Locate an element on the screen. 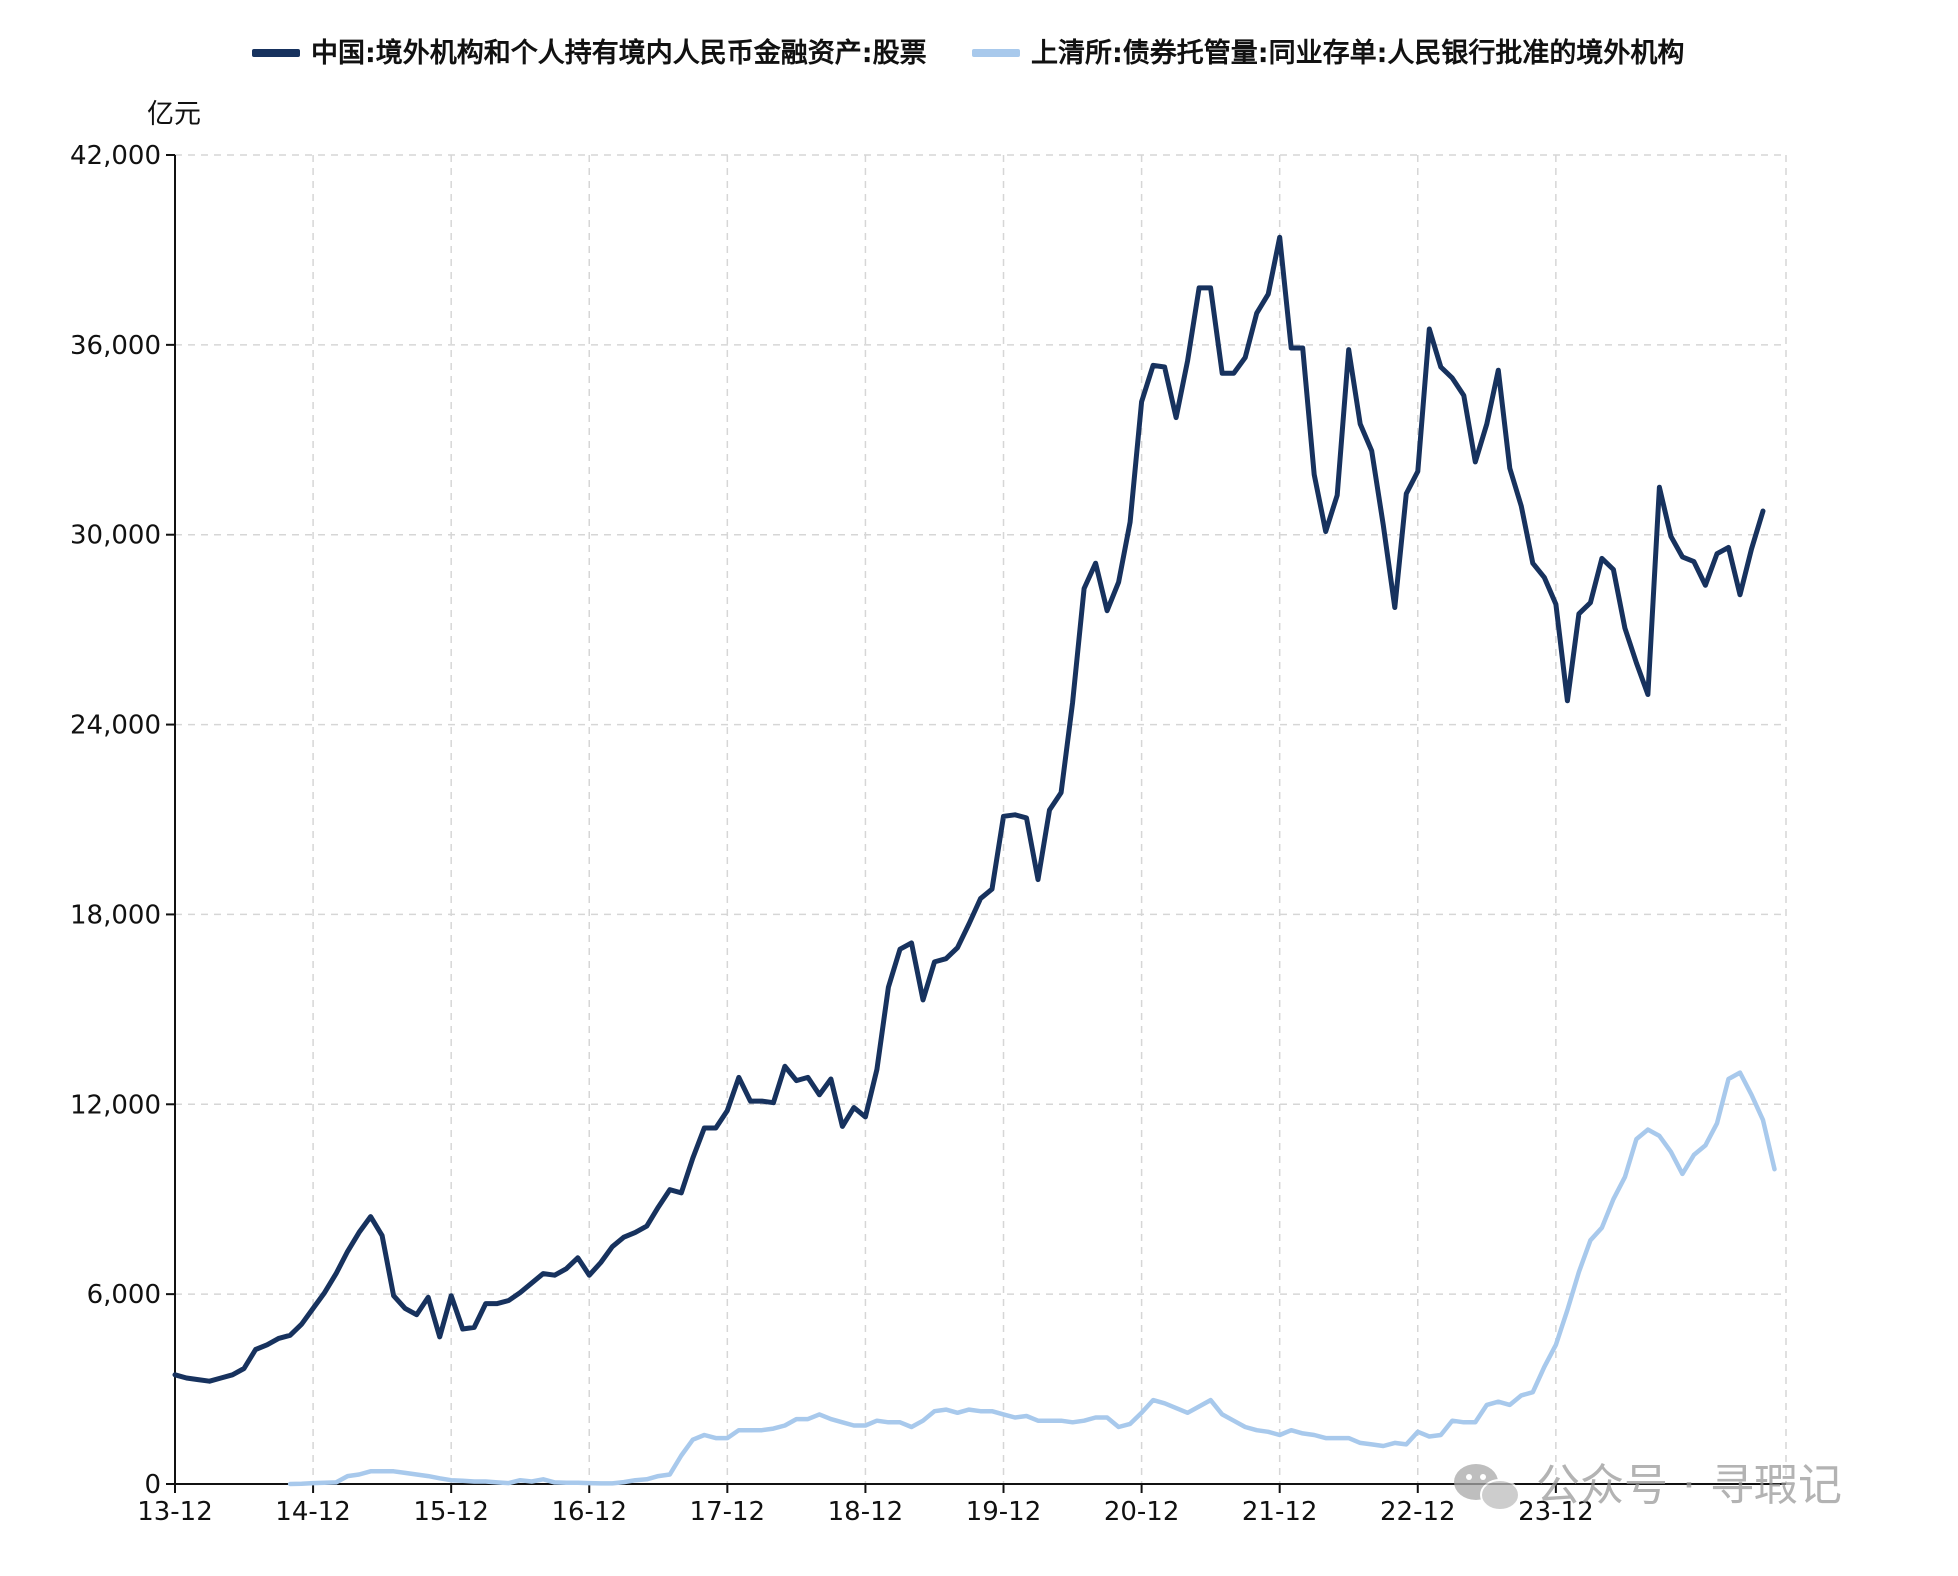  legend-label-stocks: 中国:境外机构和个人持有境内人民币金融资产:股票 is located at coordinates (619, 53).